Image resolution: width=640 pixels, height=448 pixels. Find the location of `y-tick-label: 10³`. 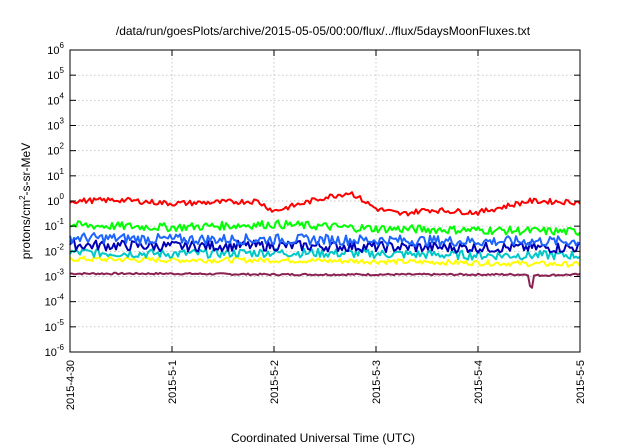

y-tick-label: 10³ is located at coordinates (55, 125).